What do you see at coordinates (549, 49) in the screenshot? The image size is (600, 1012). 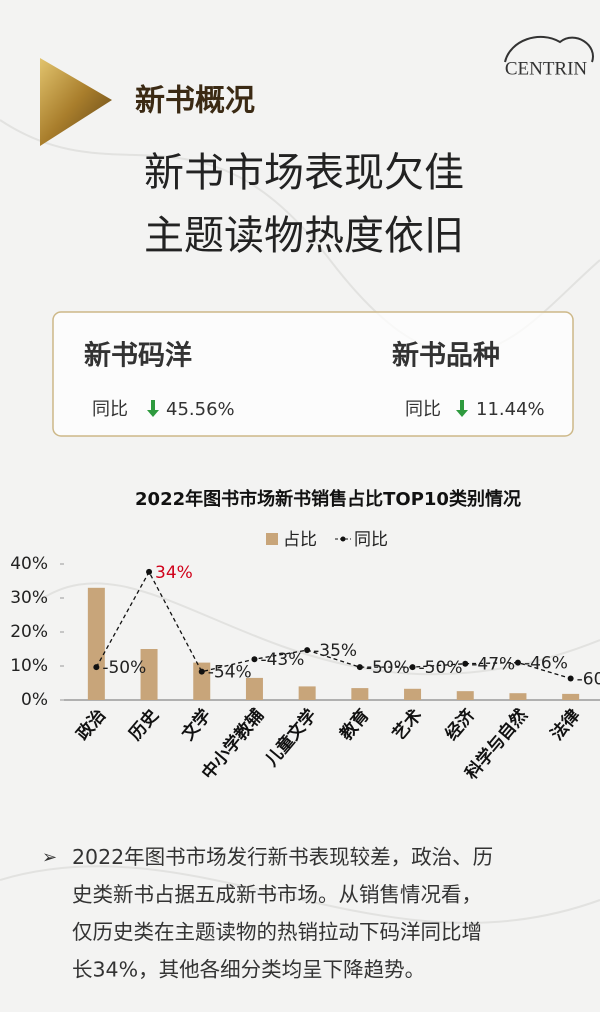 I see `logo-cloud` at bounding box center [549, 49].